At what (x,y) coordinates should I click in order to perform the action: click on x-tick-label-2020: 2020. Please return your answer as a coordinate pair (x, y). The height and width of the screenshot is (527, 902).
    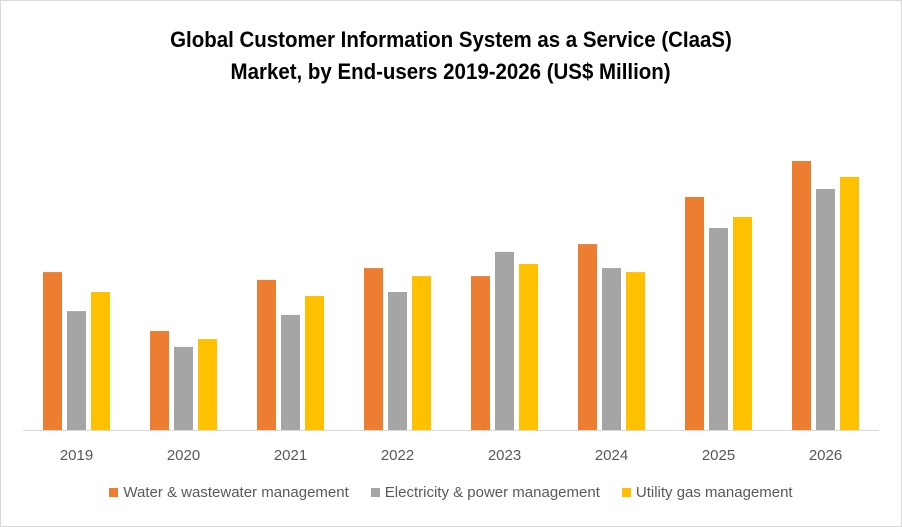
    Looking at the image, I should click on (183, 455).